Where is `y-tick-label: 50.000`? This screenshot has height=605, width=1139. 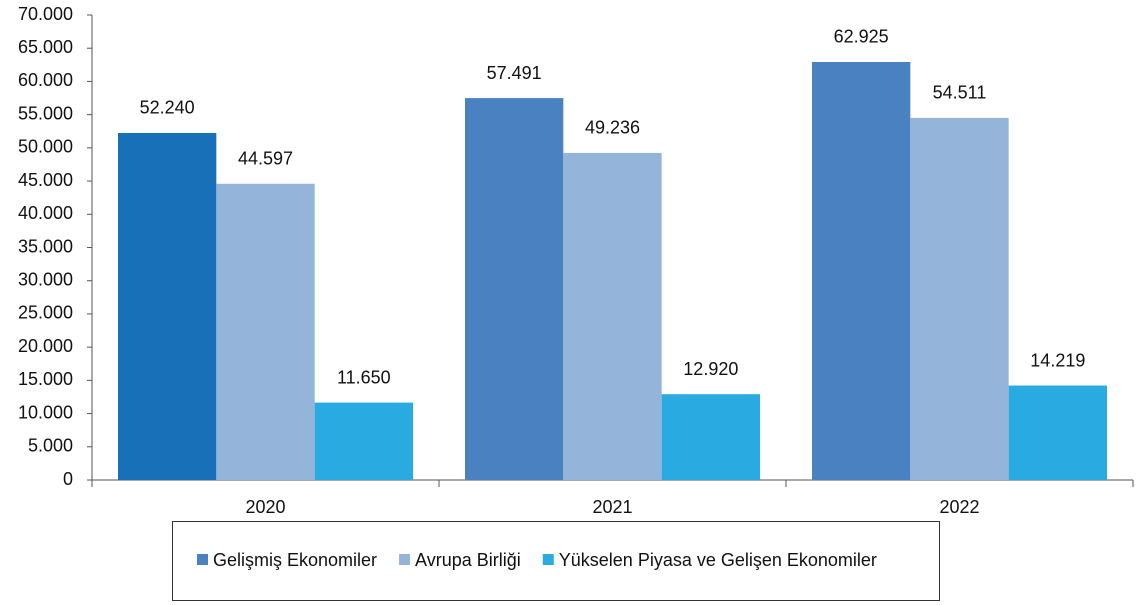
y-tick-label: 50.000 is located at coordinates (45, 147).